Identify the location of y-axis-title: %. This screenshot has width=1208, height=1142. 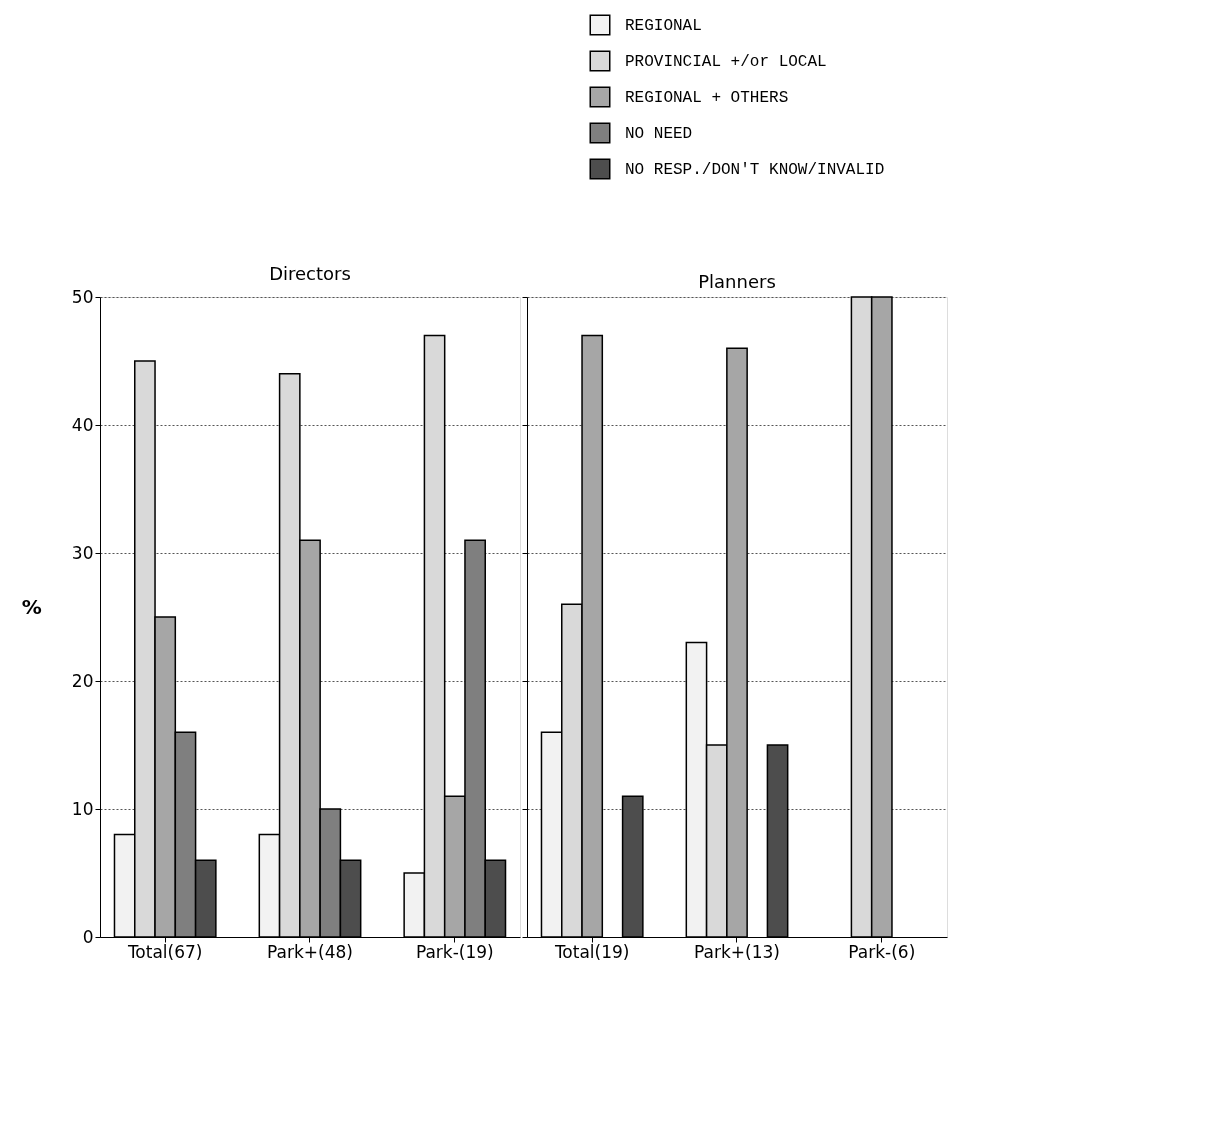
(31, 606).